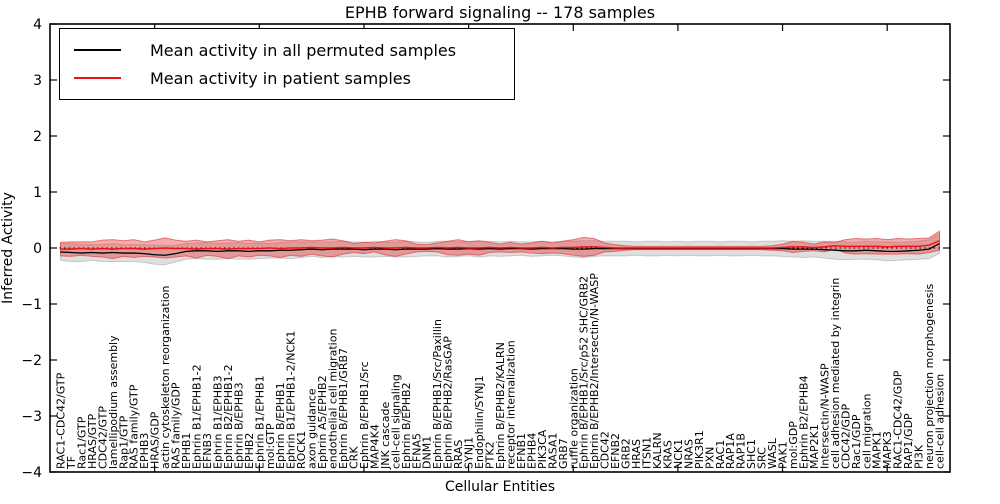 This screenshot has height=504, width=1000. Describe the element at coordinates (887, 450) in the screenshot. I see `x-tick-label: MAPK3` at that location.